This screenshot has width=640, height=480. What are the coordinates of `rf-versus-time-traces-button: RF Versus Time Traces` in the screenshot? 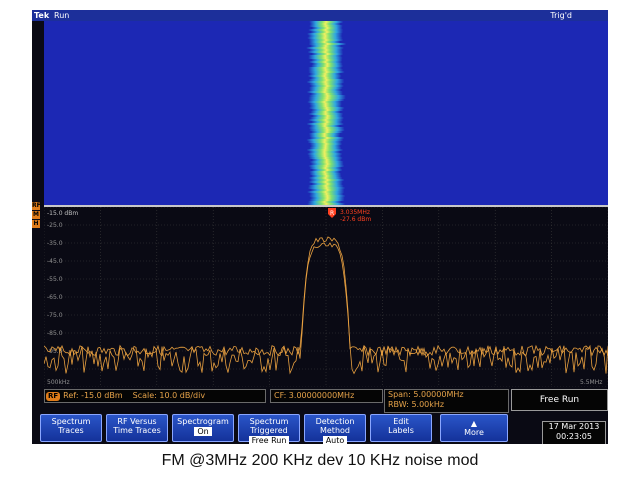 It's located at (137, 428).